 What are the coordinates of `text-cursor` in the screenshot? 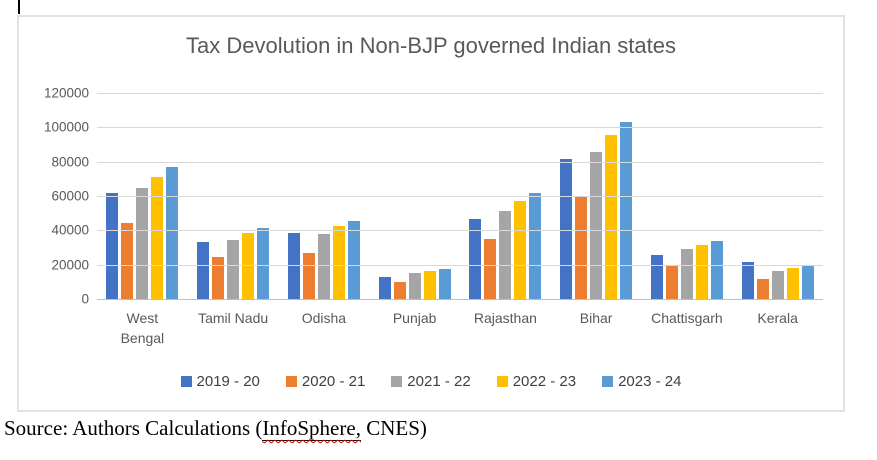 It's located at (19, 7).